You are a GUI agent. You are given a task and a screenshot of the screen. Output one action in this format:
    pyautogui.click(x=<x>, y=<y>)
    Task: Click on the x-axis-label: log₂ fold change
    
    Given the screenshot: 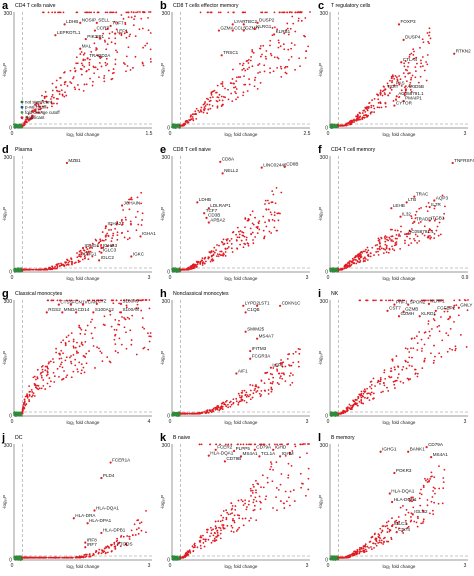 What is the action you would take?
    pyautogui.click(x=83, y=134)
    